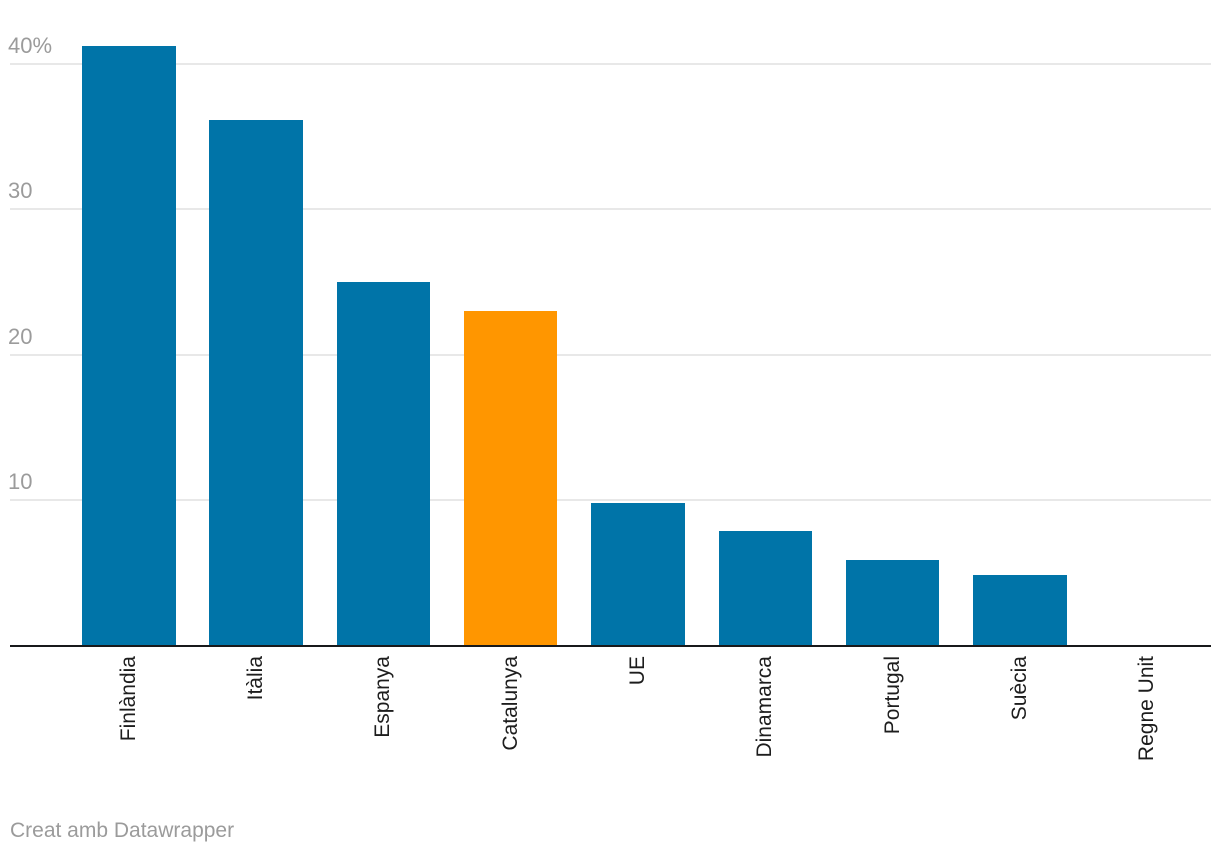 The width and height of the screenshot is (1220, 860). What do you see at coordinates (510, 478) in the screenshot?
I see `bar-catalunya` at bounding box center [510, 478].